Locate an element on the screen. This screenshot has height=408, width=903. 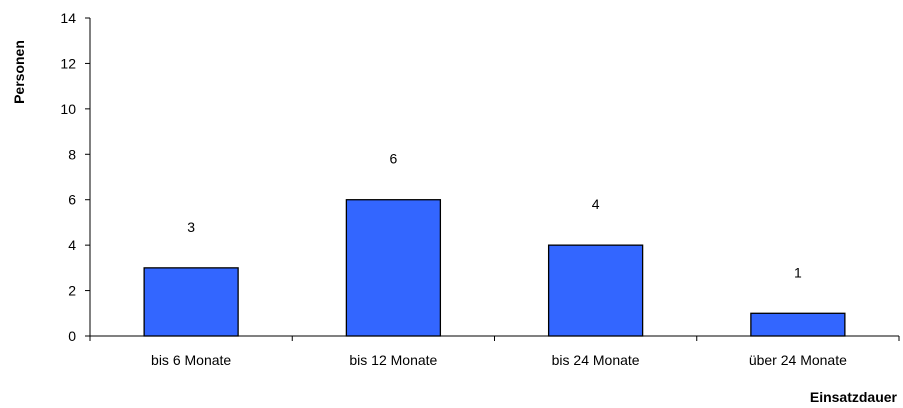
y-tick-label: 4 is located at coordinates (72, 245).